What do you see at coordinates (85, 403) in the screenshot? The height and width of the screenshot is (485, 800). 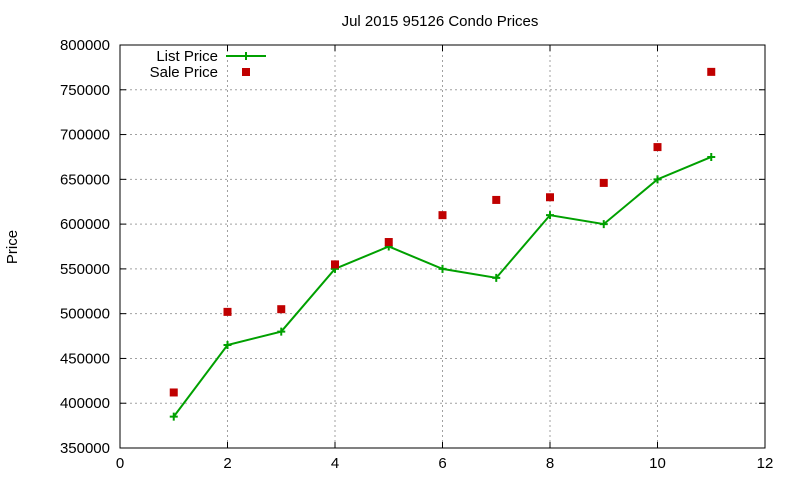 I see `y-tick-label: 400000` at bounding box center [85, 403].